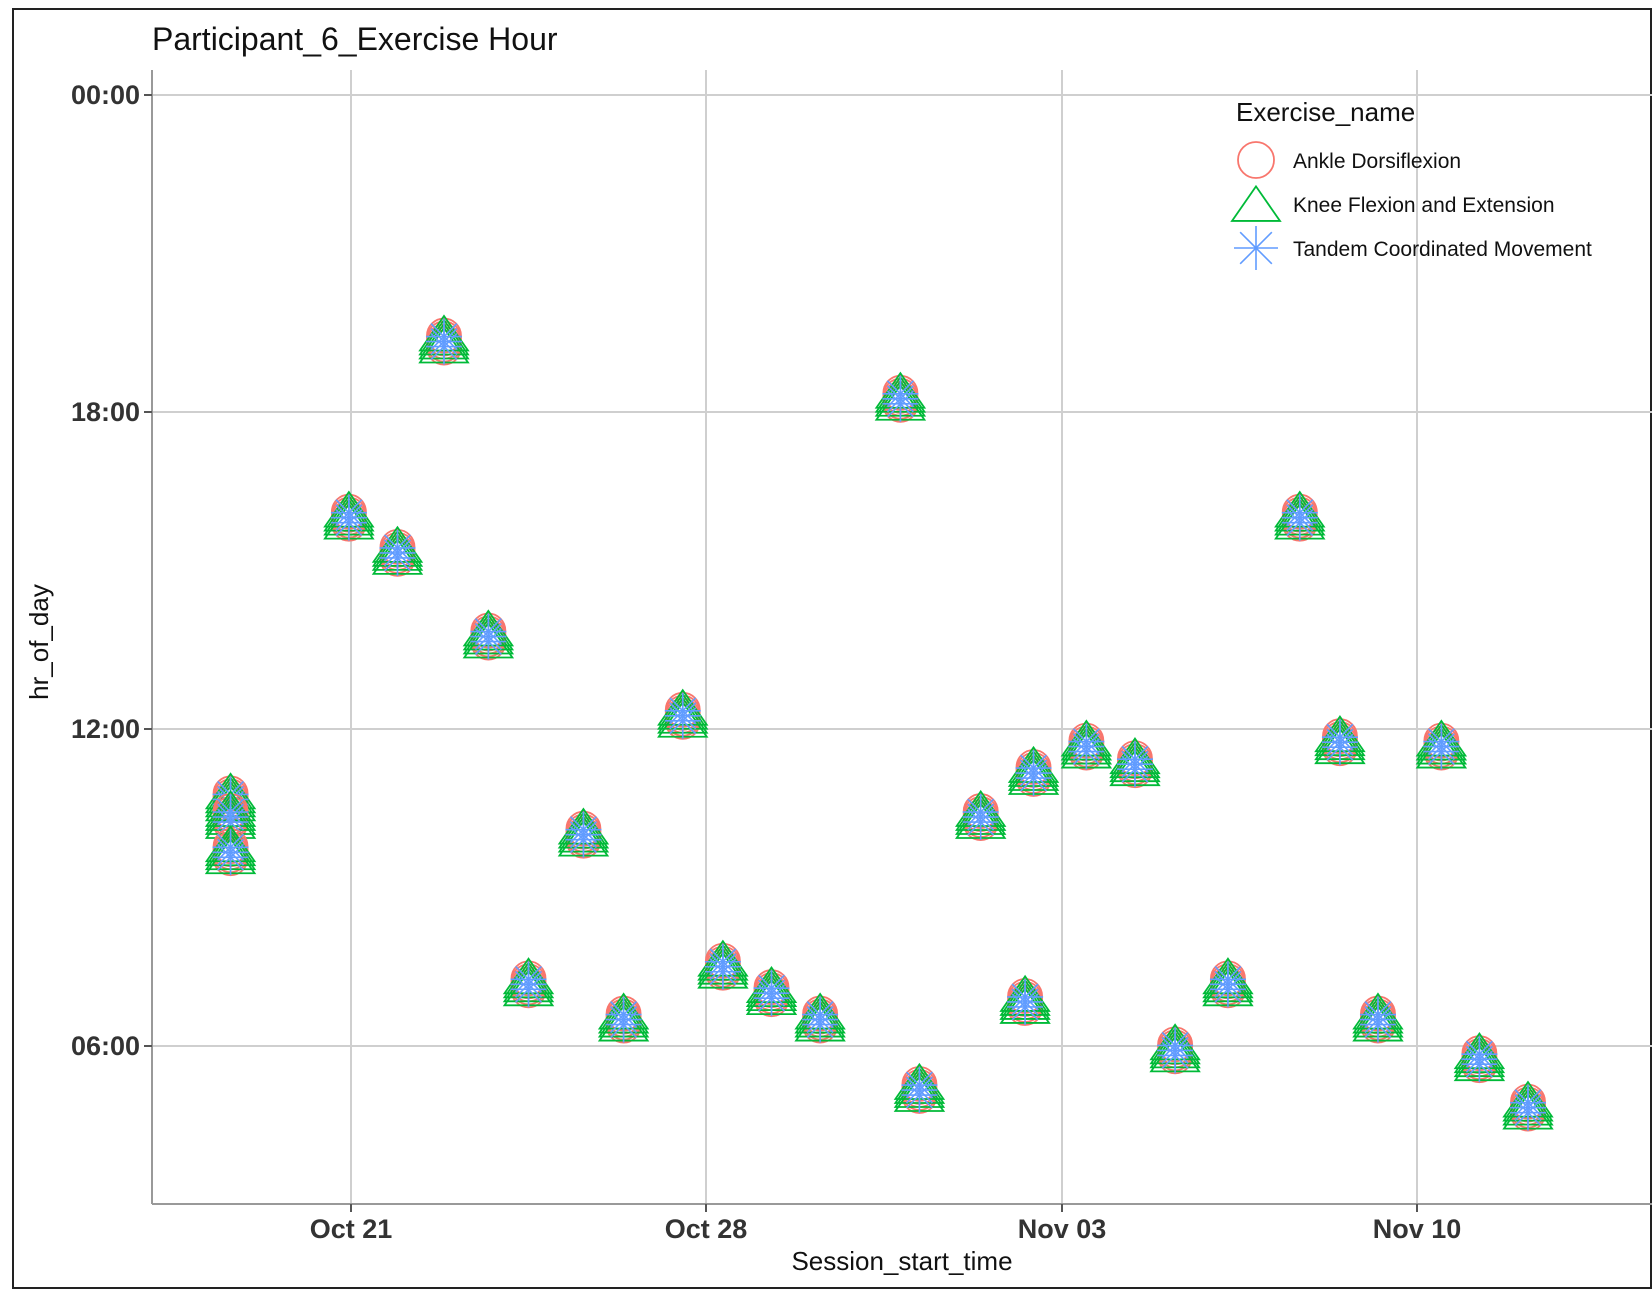 The image size is (1652, 1289). Describe the element at coordinates (105, 729) in the screenshot. I see `y-tick-label: 12:00` at that location.